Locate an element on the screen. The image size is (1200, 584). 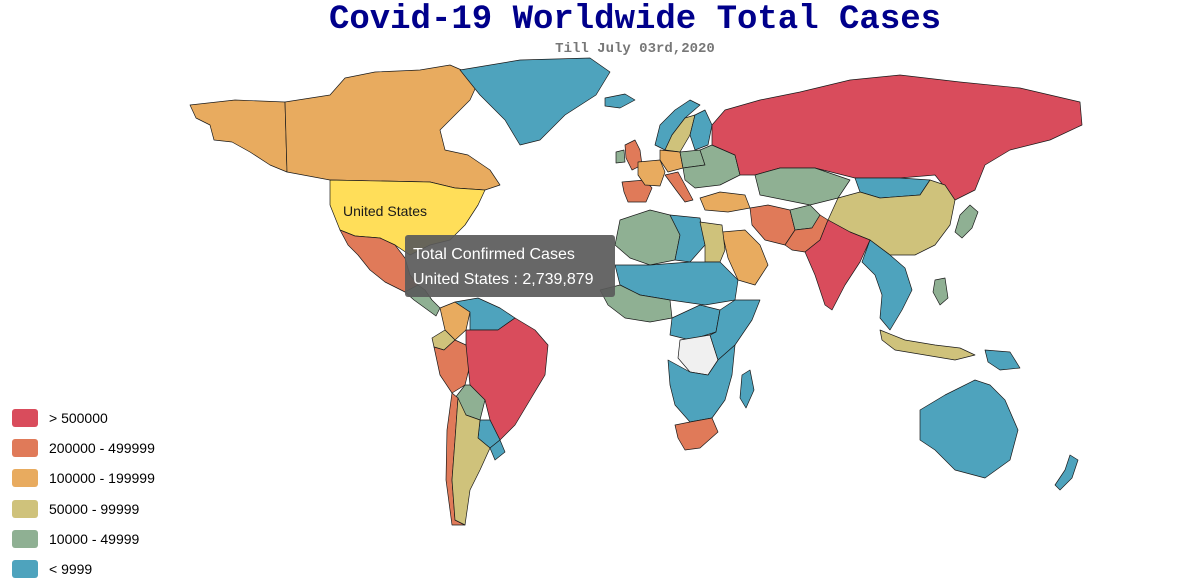
page-subtitle: Till July 03rd,2020 is located at coordinates (635, 49).